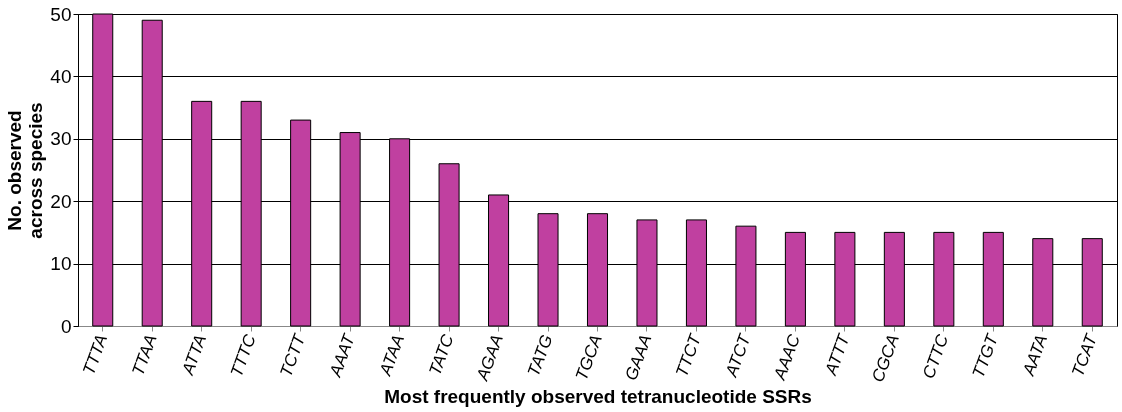 This screenshot has height=412, width=1122. Describe the element at coordinates (689, 355) in the screenshot. I see `x-tick-label: TTCT` at that location.